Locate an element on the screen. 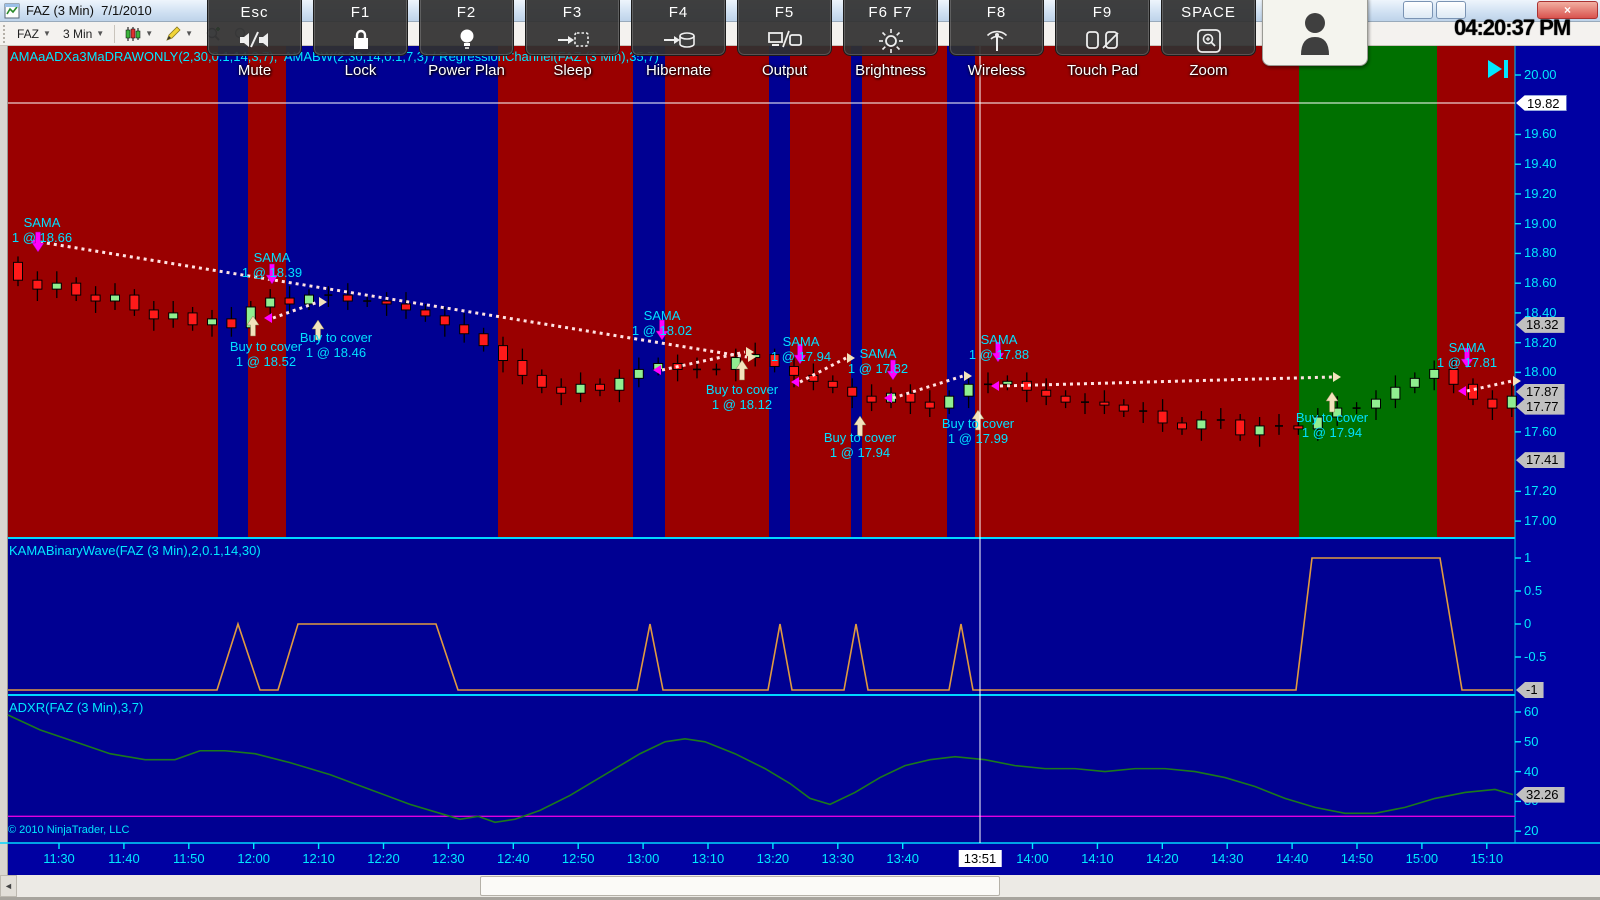  interval-value: 3 Min is located at coordinates (77, 33).